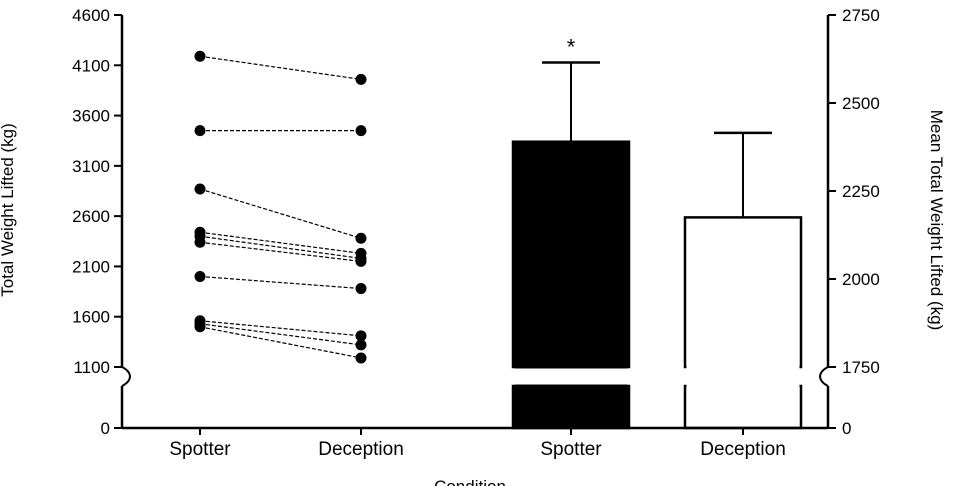 The image size is (954, 486). Describe the element at coordinates (861, 15) in the screenshot. I see `right-tick-label: 2750` at that location.